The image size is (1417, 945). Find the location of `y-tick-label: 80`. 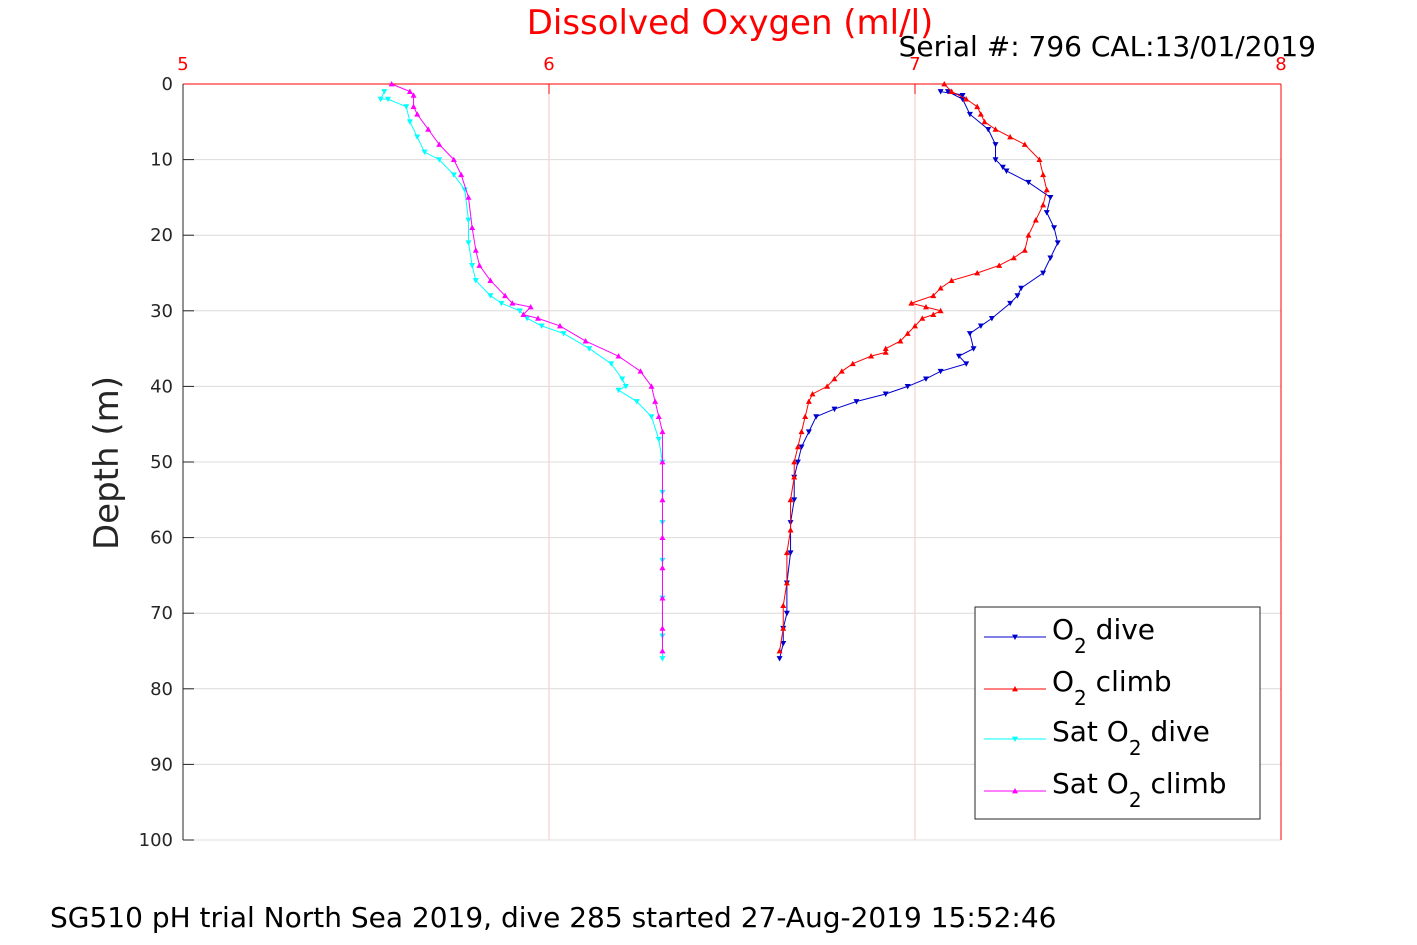

y-tick-label: 80 is located at coordinates (161, 689).